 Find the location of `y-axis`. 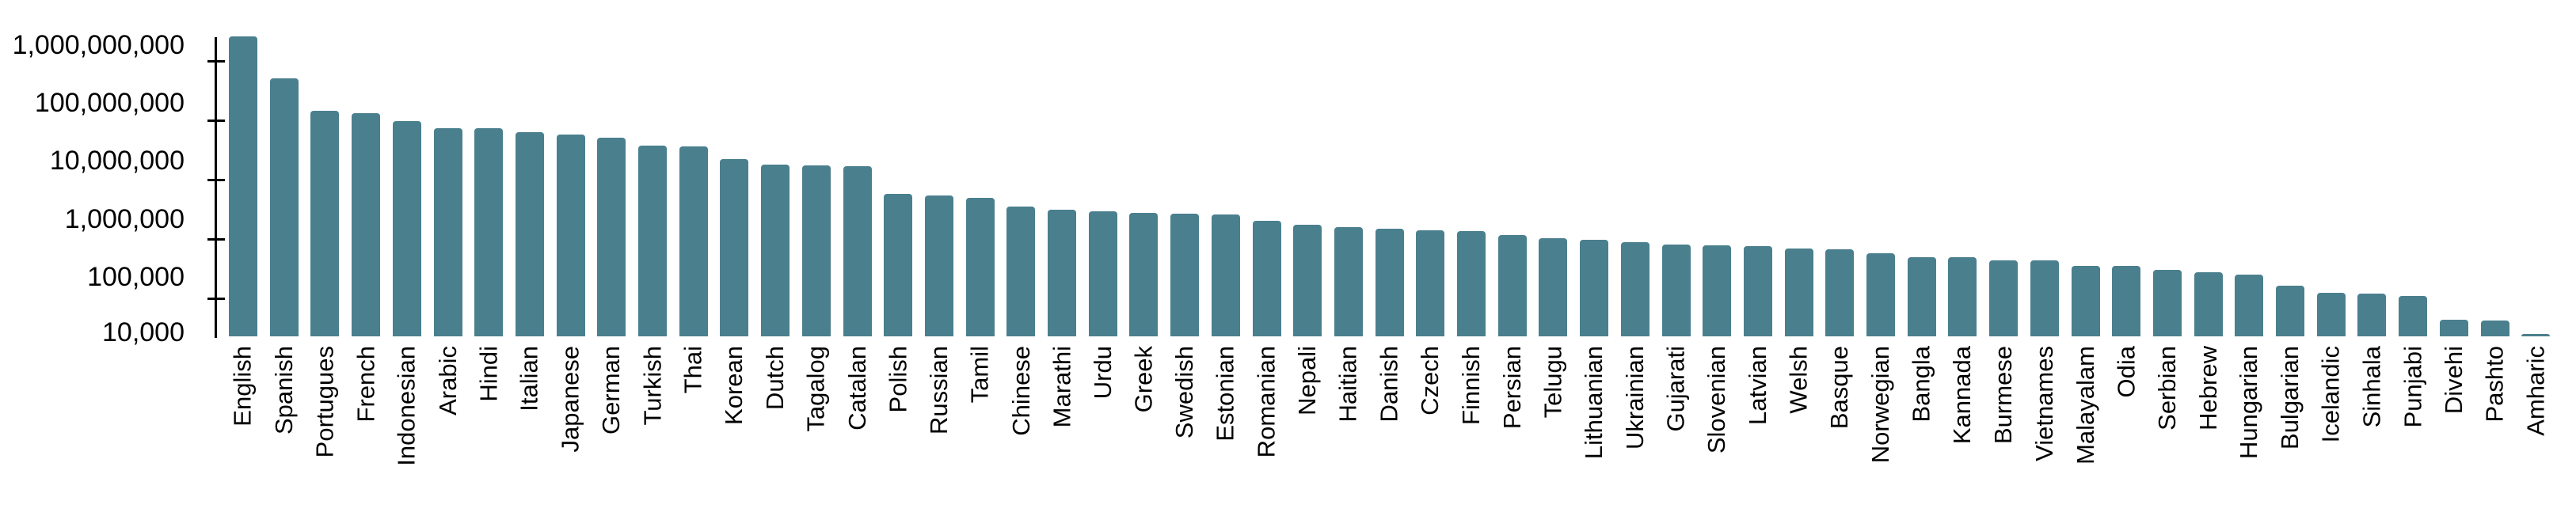

y-axis is located at coordinates (216, 187).